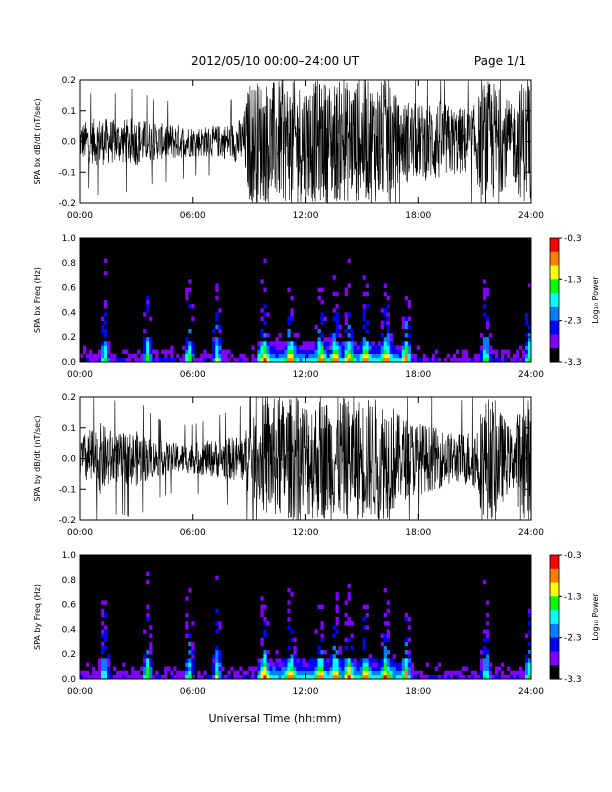  Describe the element at coordinates (69, 556) in the screenshot. I see `y-tick-label: 1.0` at that location.